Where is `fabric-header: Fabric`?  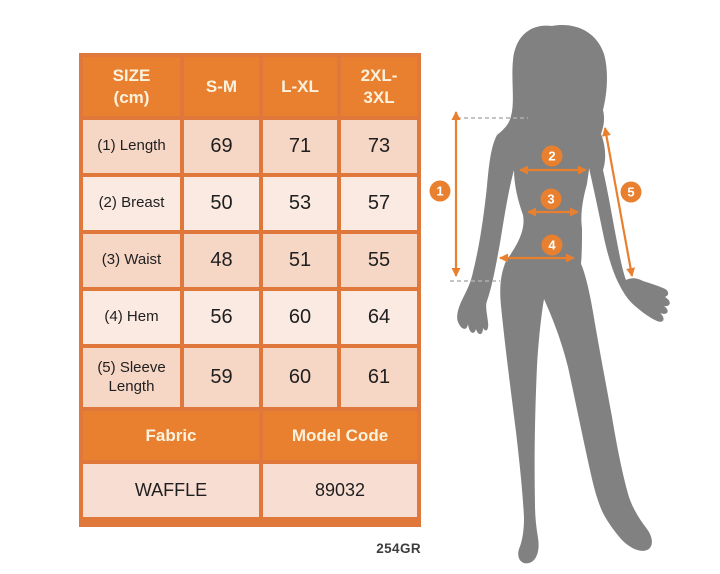
fabric-header: Fabric is located at coordinates (171, 435).